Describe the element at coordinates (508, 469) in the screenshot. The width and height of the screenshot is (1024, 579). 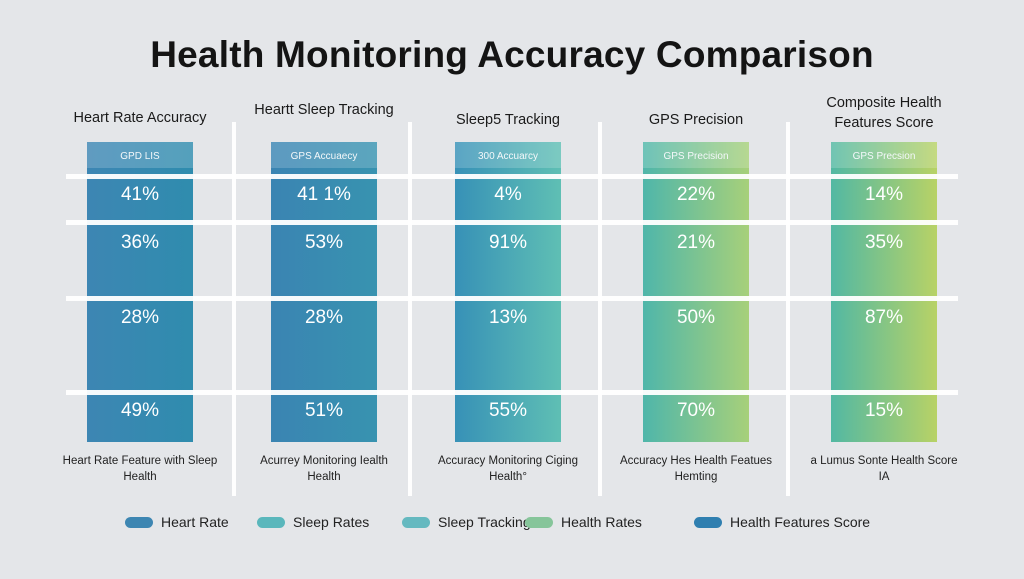
I see `column-footer-text: Accuracy Monitoring Ciging Health°` at that location.